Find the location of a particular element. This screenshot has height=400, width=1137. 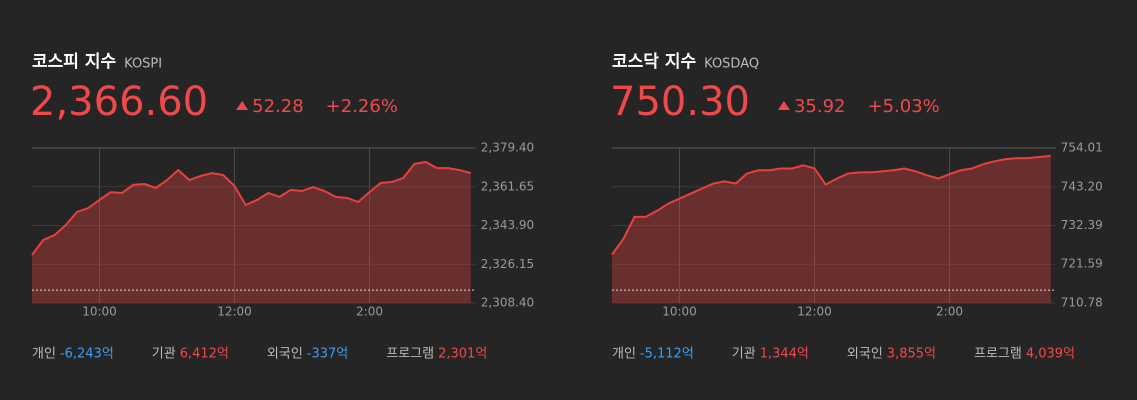

y-tick-label: 721.59 is located at coordinates (1082, 264).